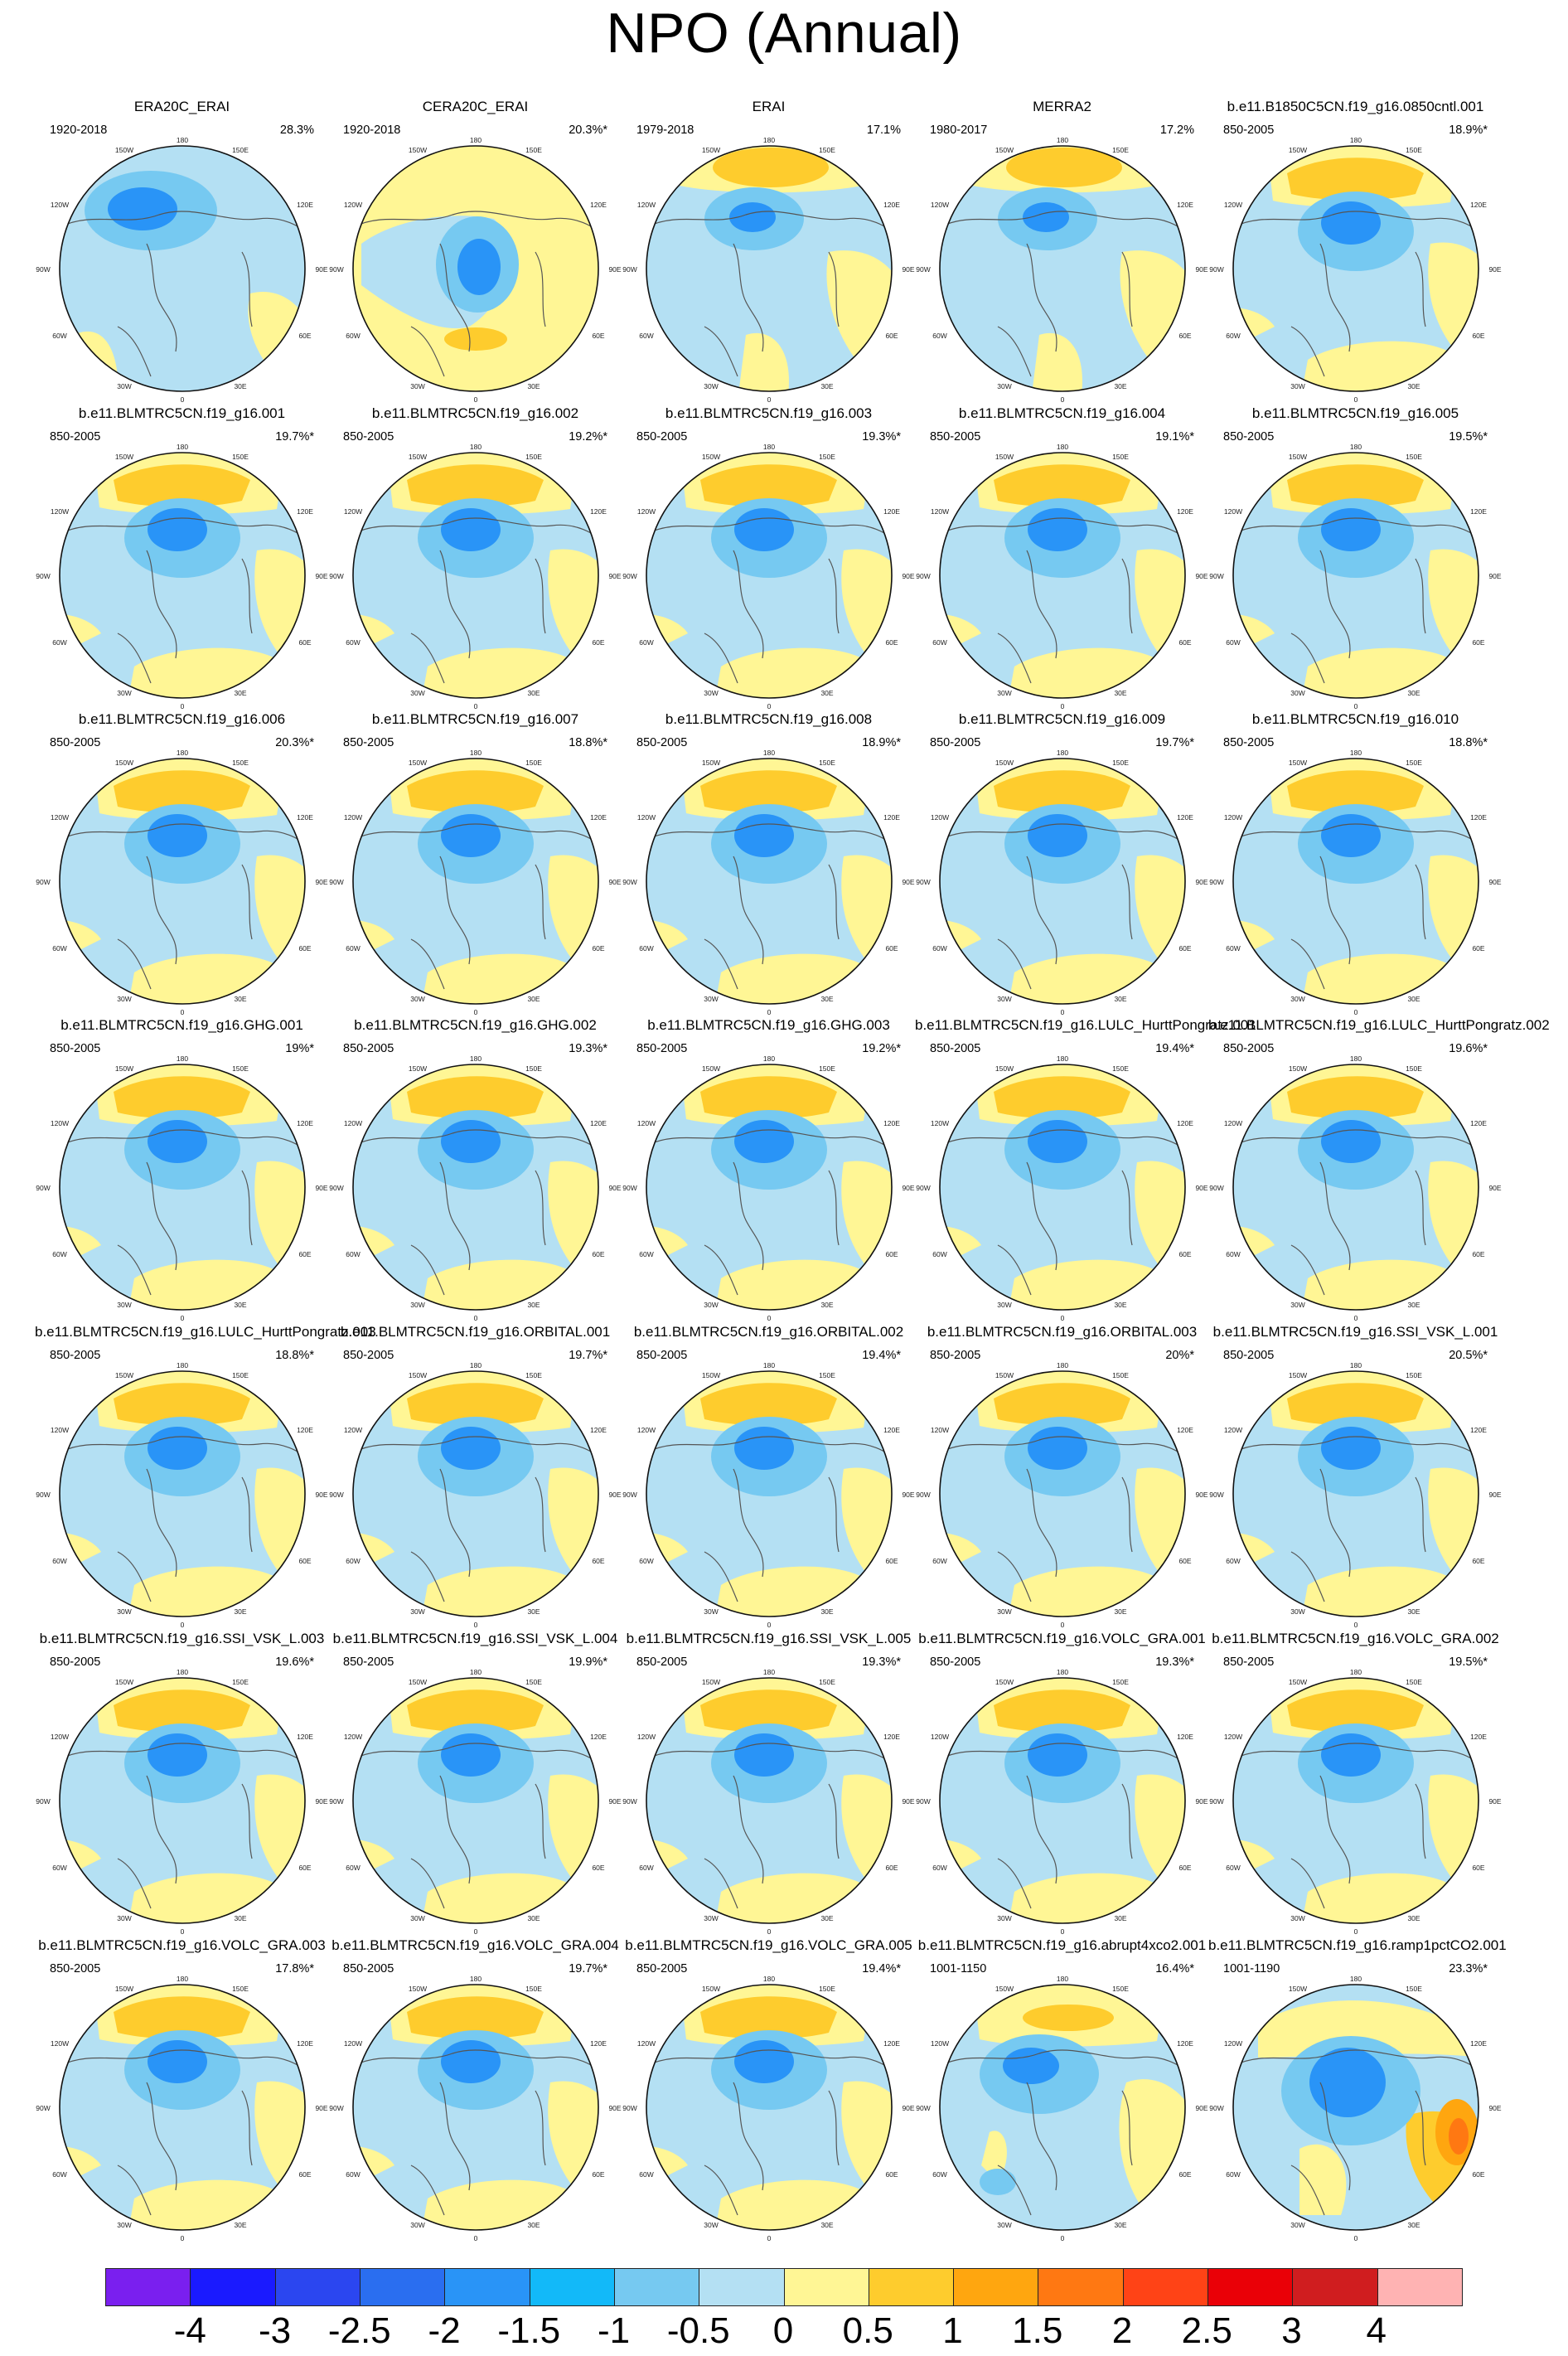  I want to click on colorbar-tick-label: 1, so click(952, 2330).